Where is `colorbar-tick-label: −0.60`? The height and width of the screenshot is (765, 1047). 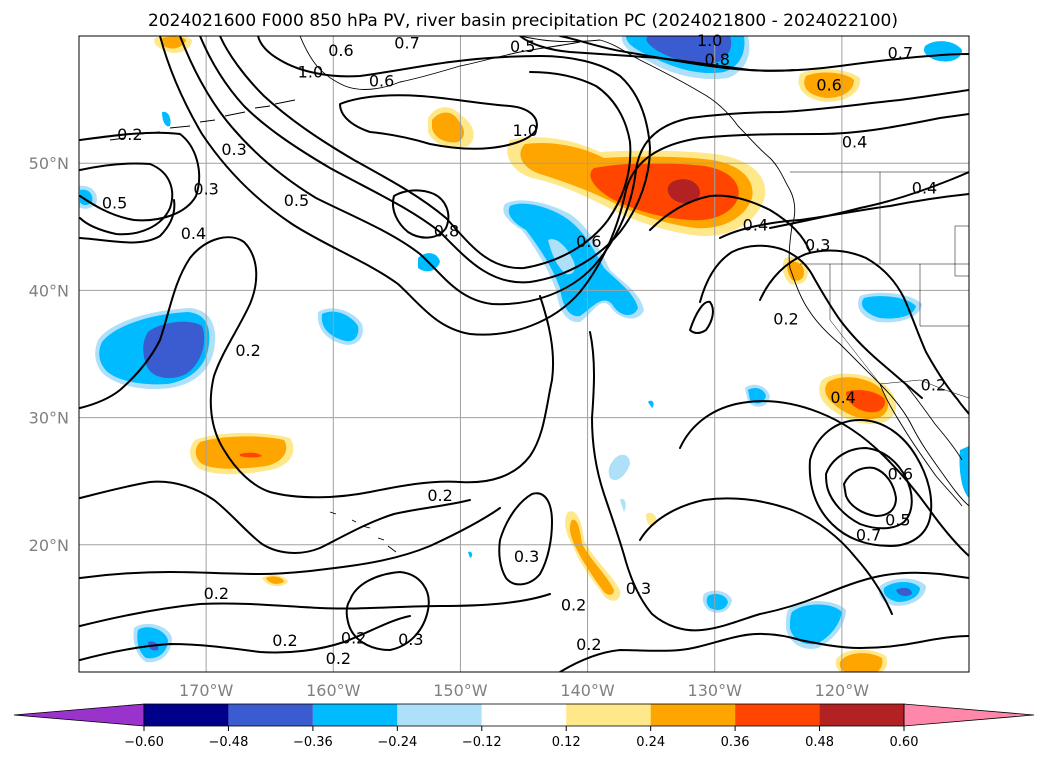 colorbar-tick-label: −0.60 is located at coordinates (144, 742).